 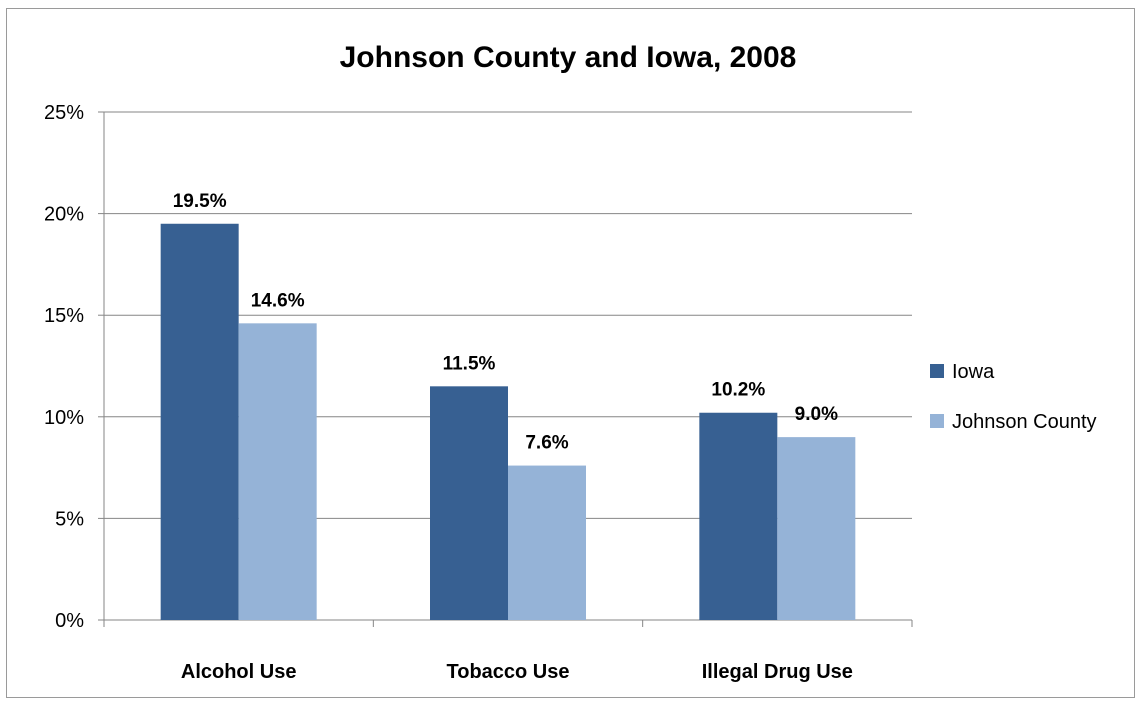 I want to click on y-tick-label: 5%, so click(x=69, y=519).